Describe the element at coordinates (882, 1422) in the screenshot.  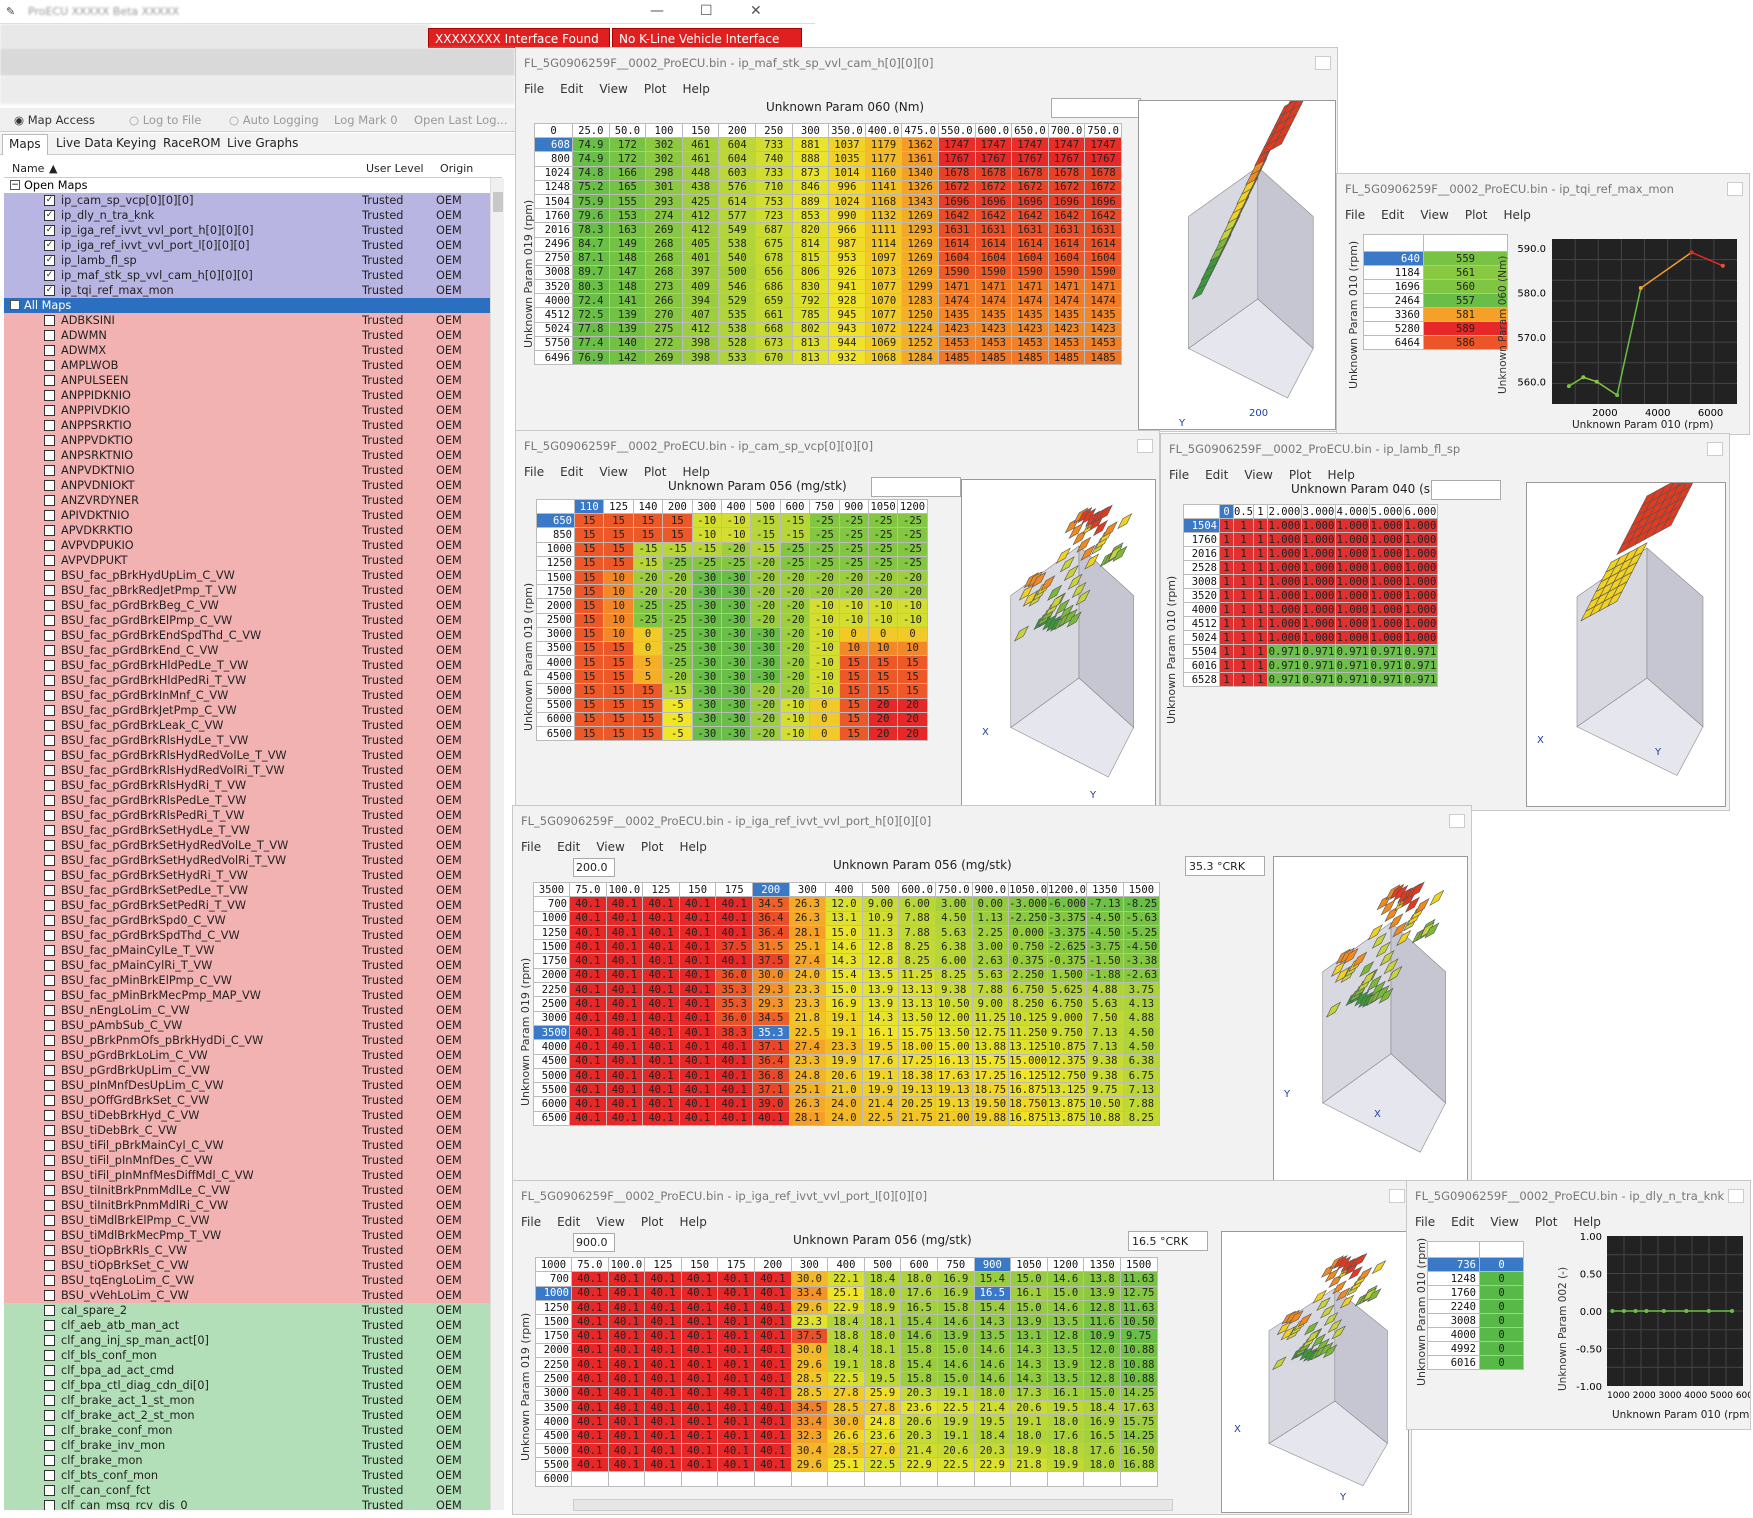
I see `table-cell: 24.8` at that location.